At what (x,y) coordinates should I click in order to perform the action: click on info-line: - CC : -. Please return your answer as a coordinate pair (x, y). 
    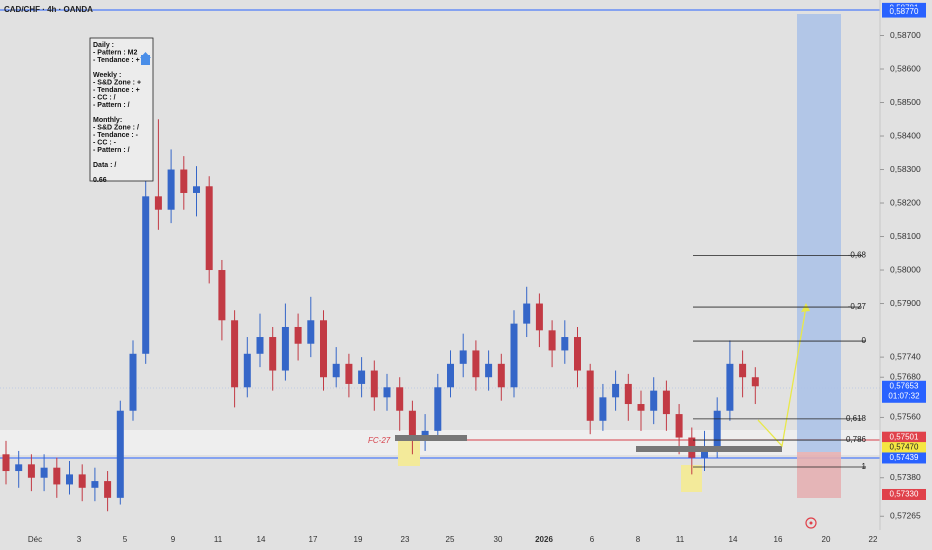
    Looking at the image, I should click on (105, 142).